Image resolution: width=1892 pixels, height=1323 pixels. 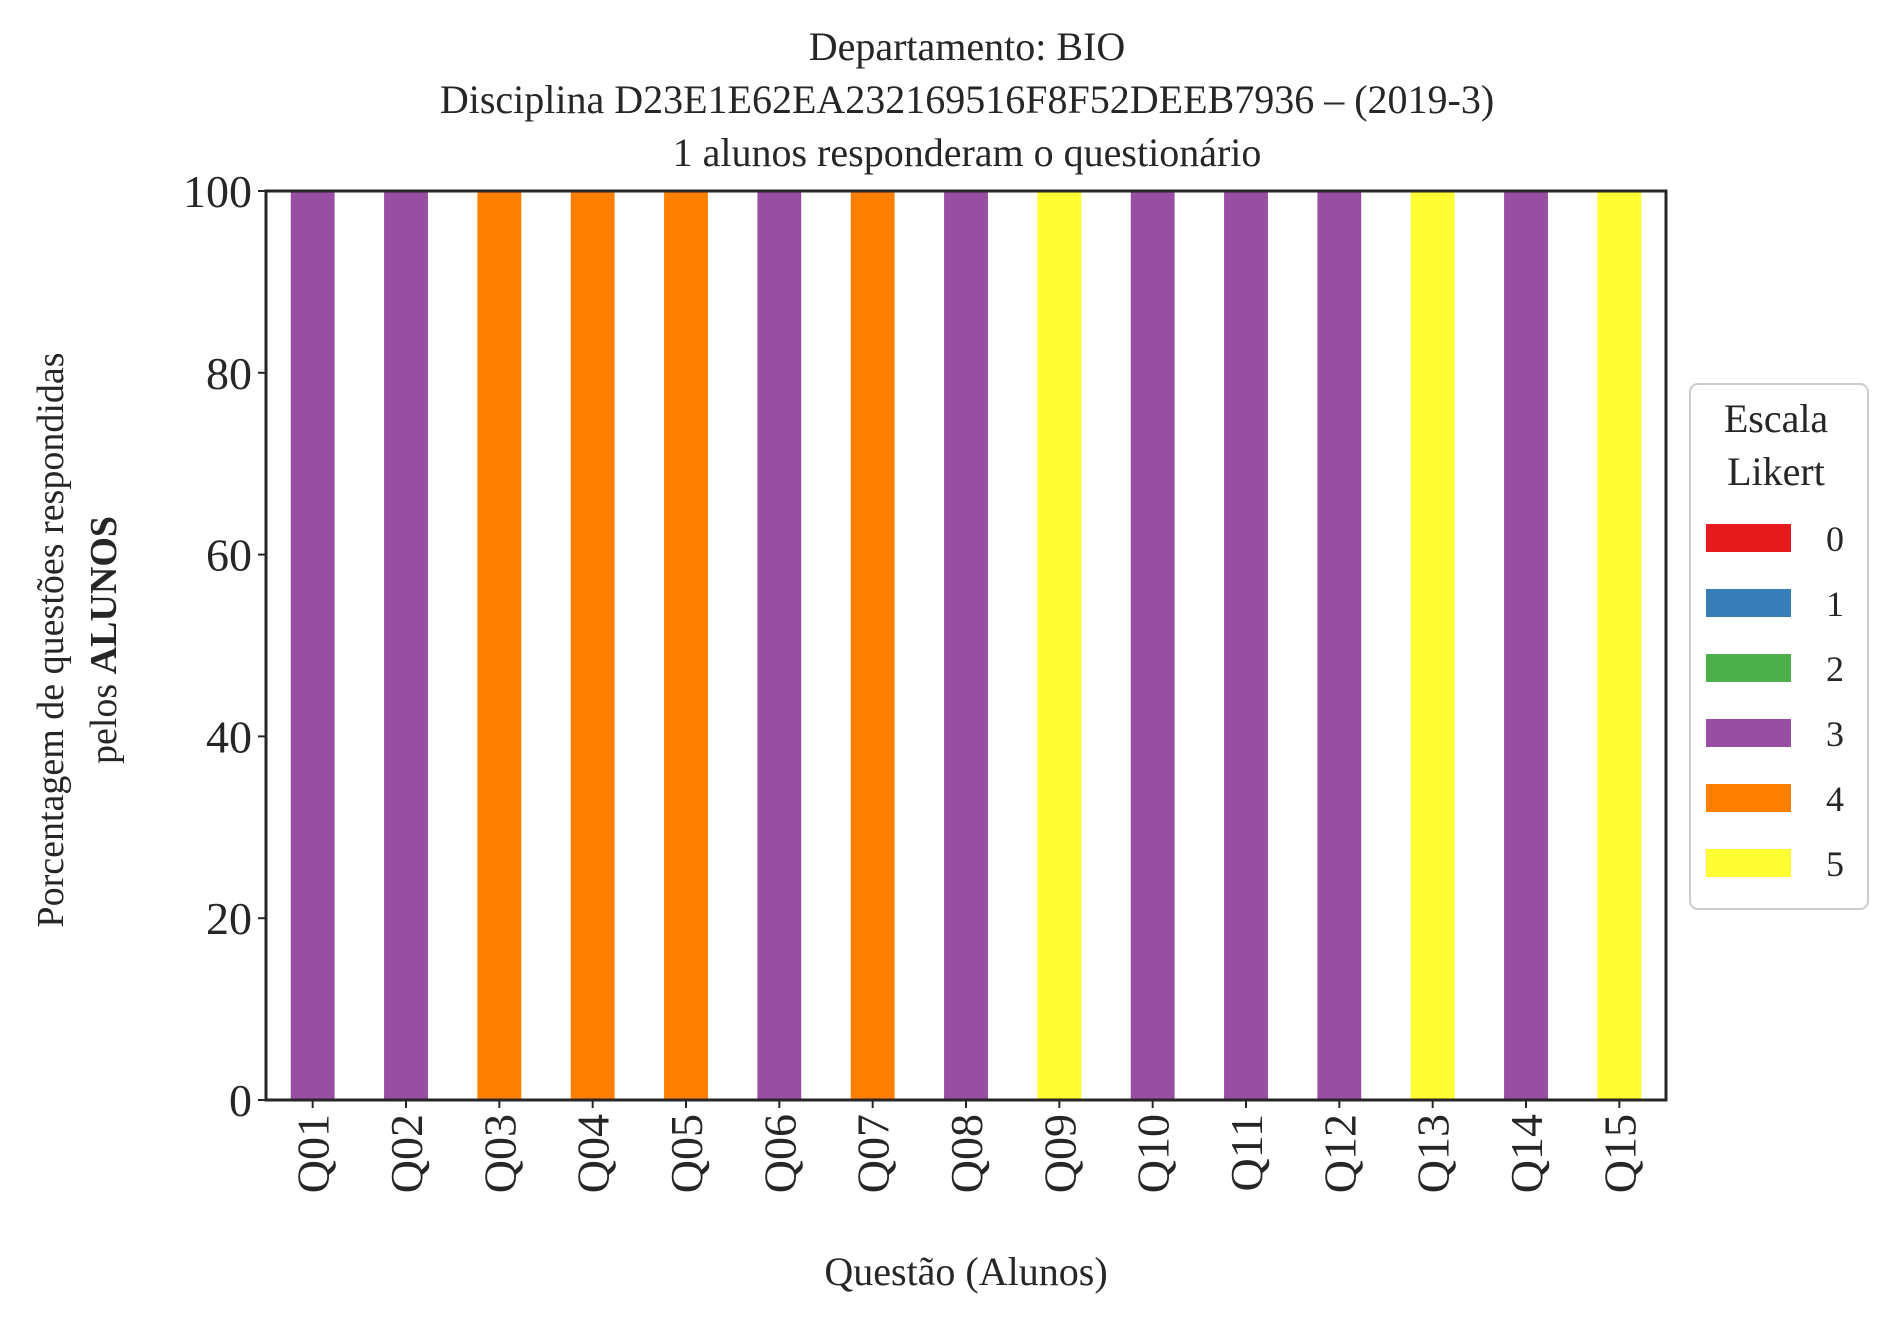 I want to click on y-tick-label: 20, so click(x=229, y=918).